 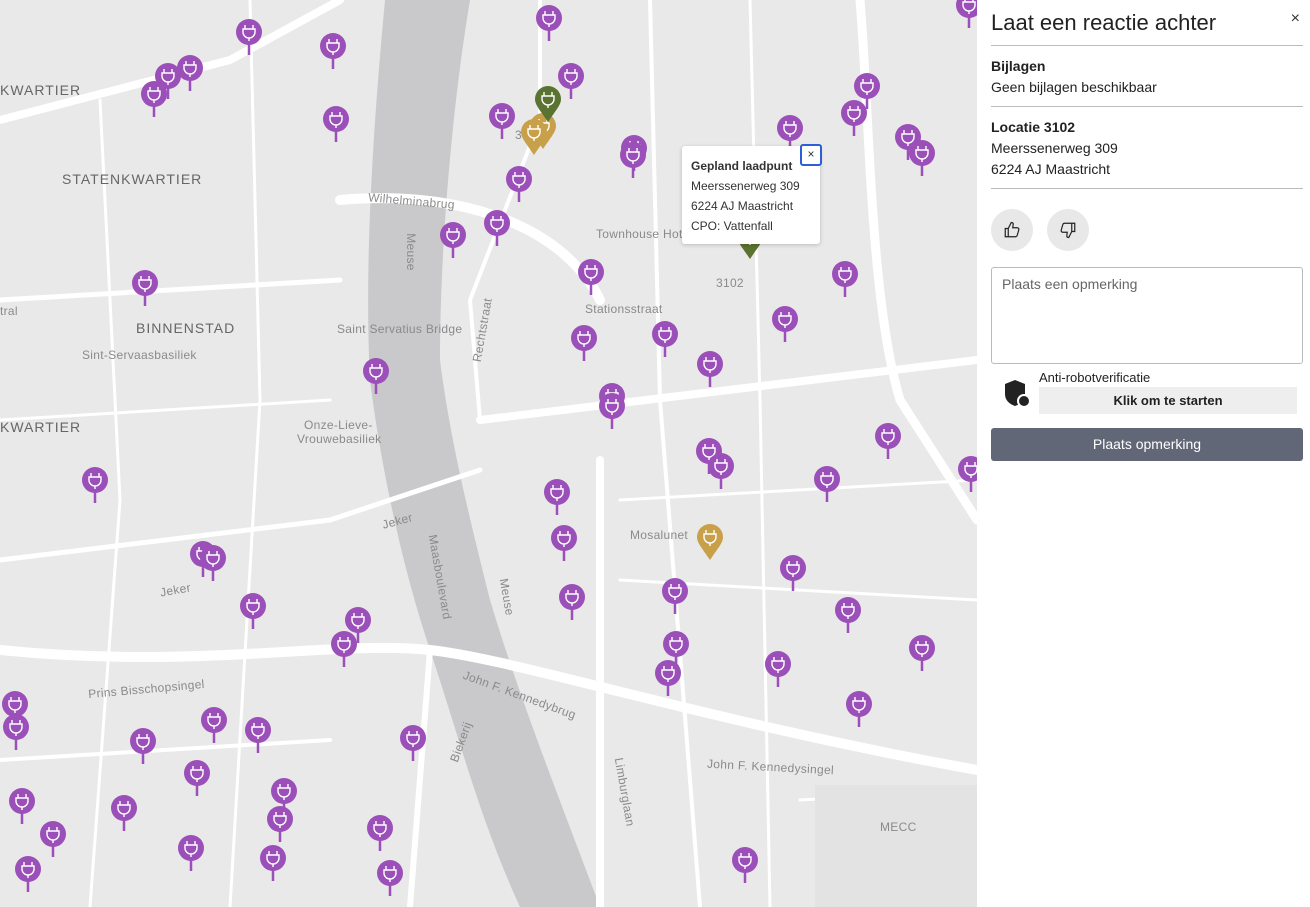 What do you see at coordinates (548, 104) in the screenshot?
I see `planned-marker` at bounding box center [548, 104].